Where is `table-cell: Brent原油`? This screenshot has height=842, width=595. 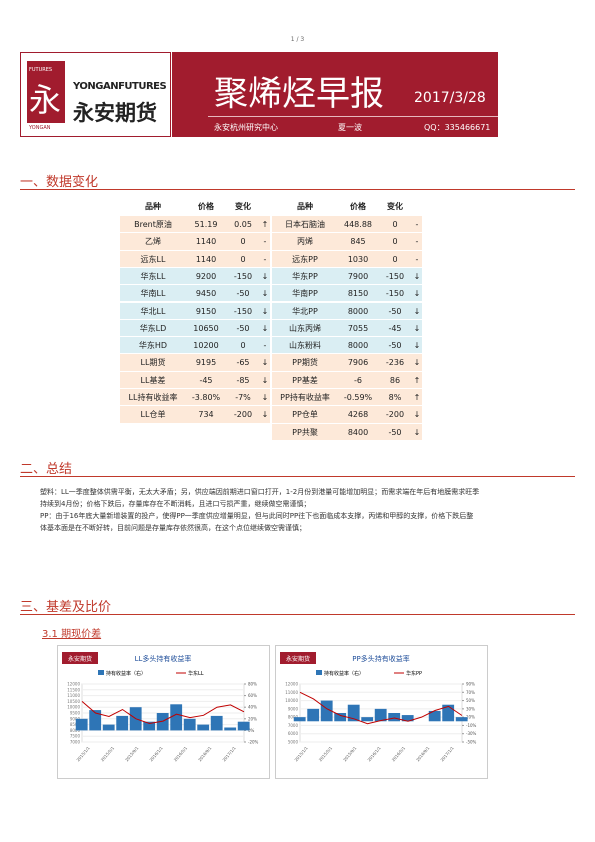 table-cell: Brent原油 is located at coordinates (153, 224).